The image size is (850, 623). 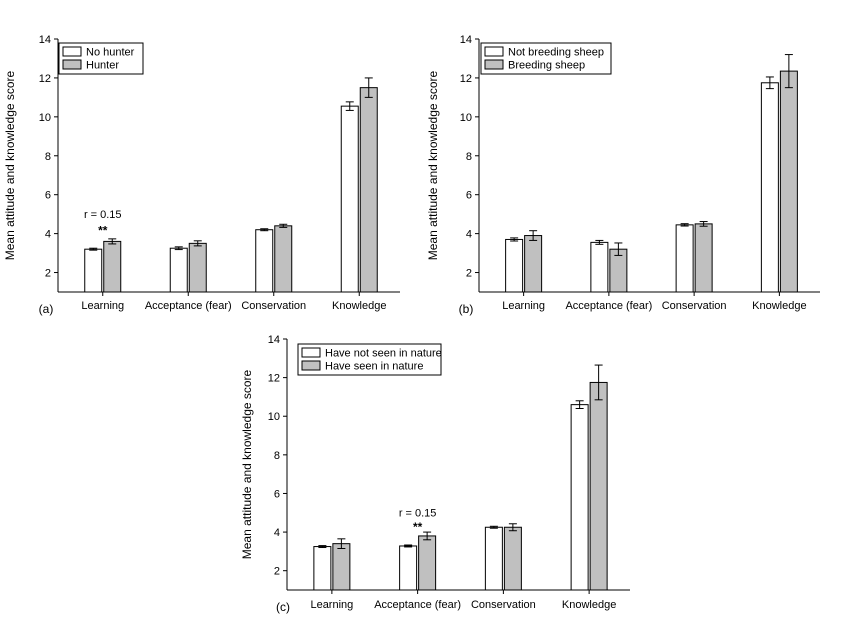 What do you see at coordinates (283, 607) in the screenshot?
I see `panel-label: (c)` at bounding box center [283, 607].